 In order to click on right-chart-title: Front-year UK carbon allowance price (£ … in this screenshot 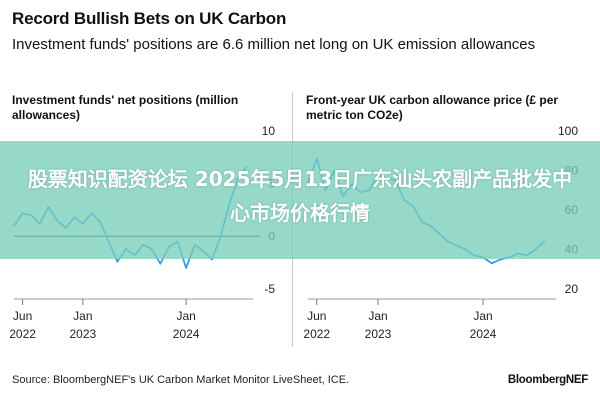, I will do `click(432, 107)`.